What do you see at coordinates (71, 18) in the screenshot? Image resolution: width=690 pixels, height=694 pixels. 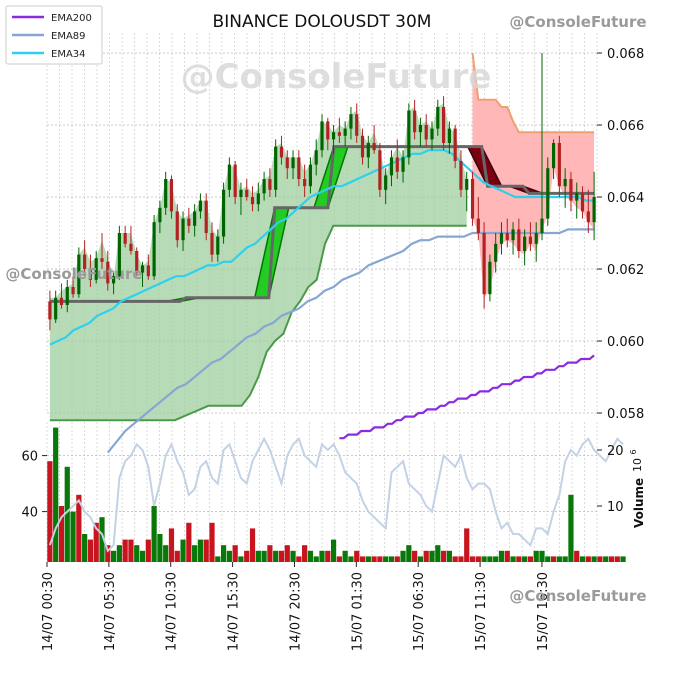 I see `legend-label-ema200: EMA200` at bounding box center [71, 18].